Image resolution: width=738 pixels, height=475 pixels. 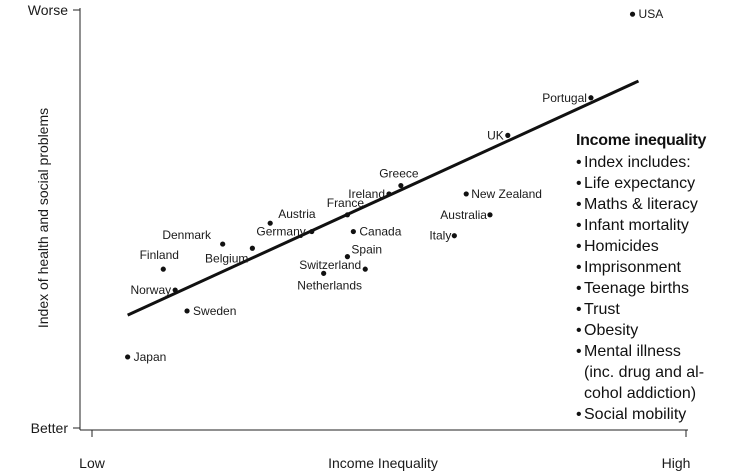 What do you see at coordinates (656, 183) in the screenshot?
I see `legend-item: Life expectancy` at bounding box center [656, 183].